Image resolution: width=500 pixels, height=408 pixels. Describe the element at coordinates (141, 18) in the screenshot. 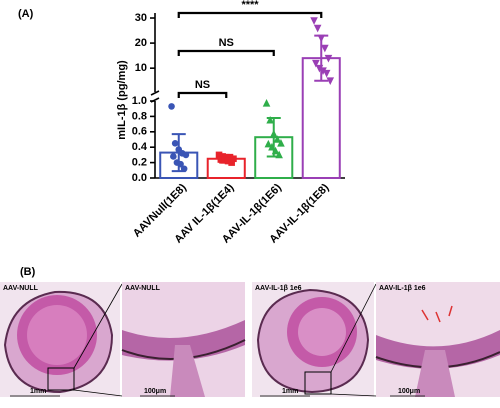

I see `y-tick-label: 30` at that location.